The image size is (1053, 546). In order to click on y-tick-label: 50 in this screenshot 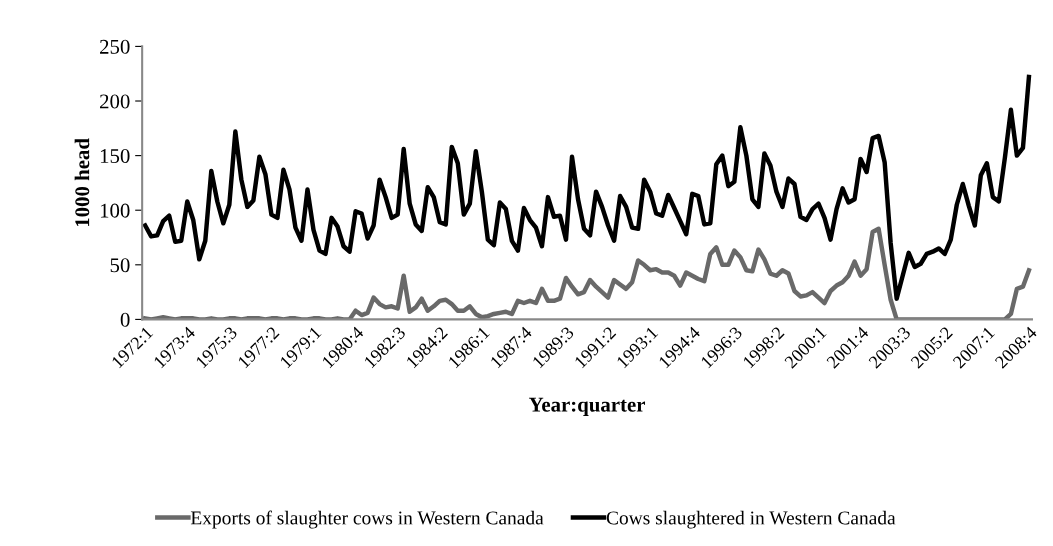, I will do `click(120, 265)`.